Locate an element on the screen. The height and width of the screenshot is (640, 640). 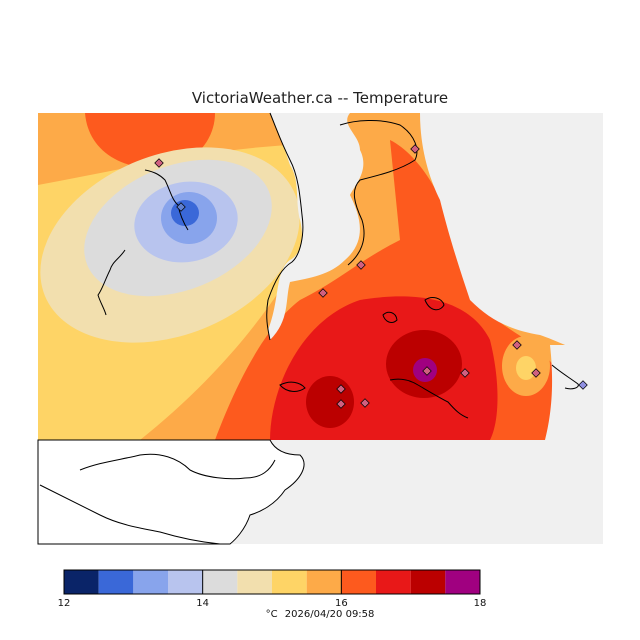
colorbar-tick-label: 12 is located at coordinates (64, 603).